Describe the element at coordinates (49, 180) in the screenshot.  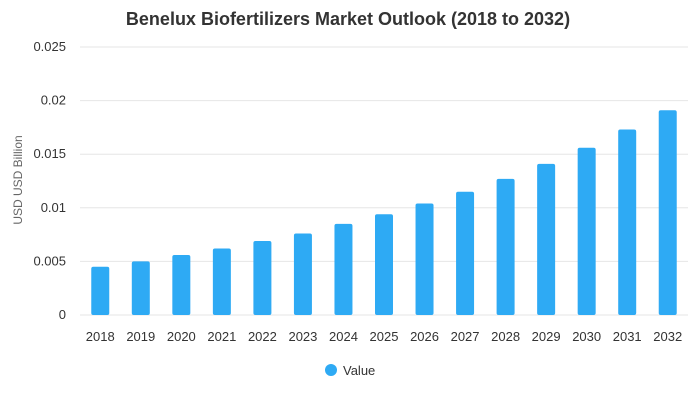
I see `y-axis-ticks: 0 0.005 0.01 0.015 0.02 0.025` at that location.